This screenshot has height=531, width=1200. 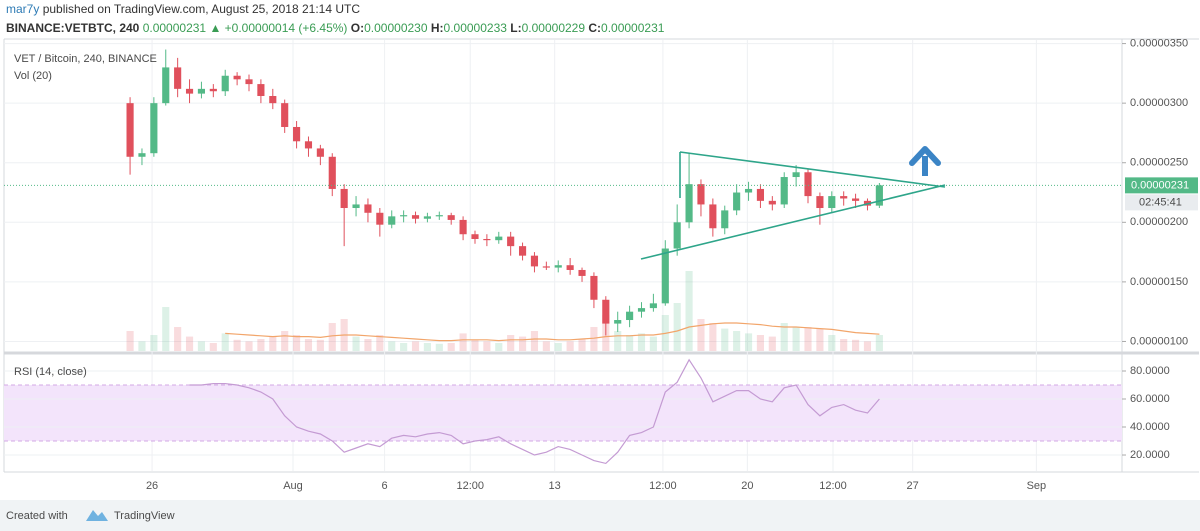 I want to click on brand: TradingView, so click(x=144, y=516).